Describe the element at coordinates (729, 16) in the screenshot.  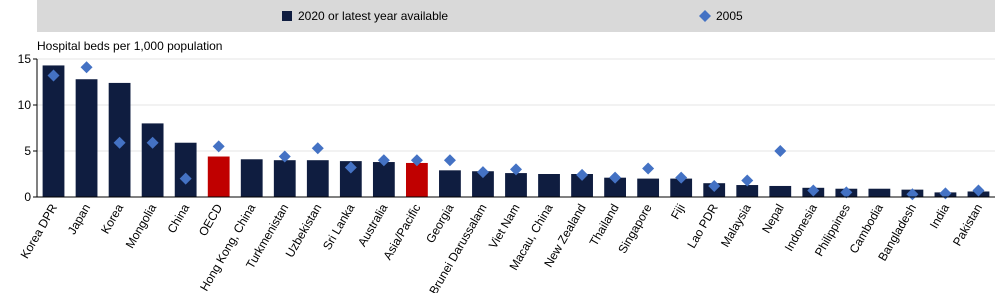
I see `legend-label: 2005` at that location.